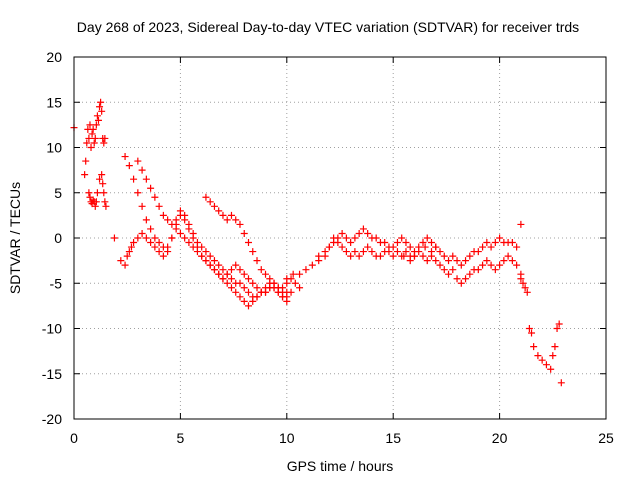 Image resolution: width=640 pixels, height=480 pixels. What do you see at coordinates (541, 331) in the screenshot?
I see `series-arc-i` at bounding box center [541, 331].